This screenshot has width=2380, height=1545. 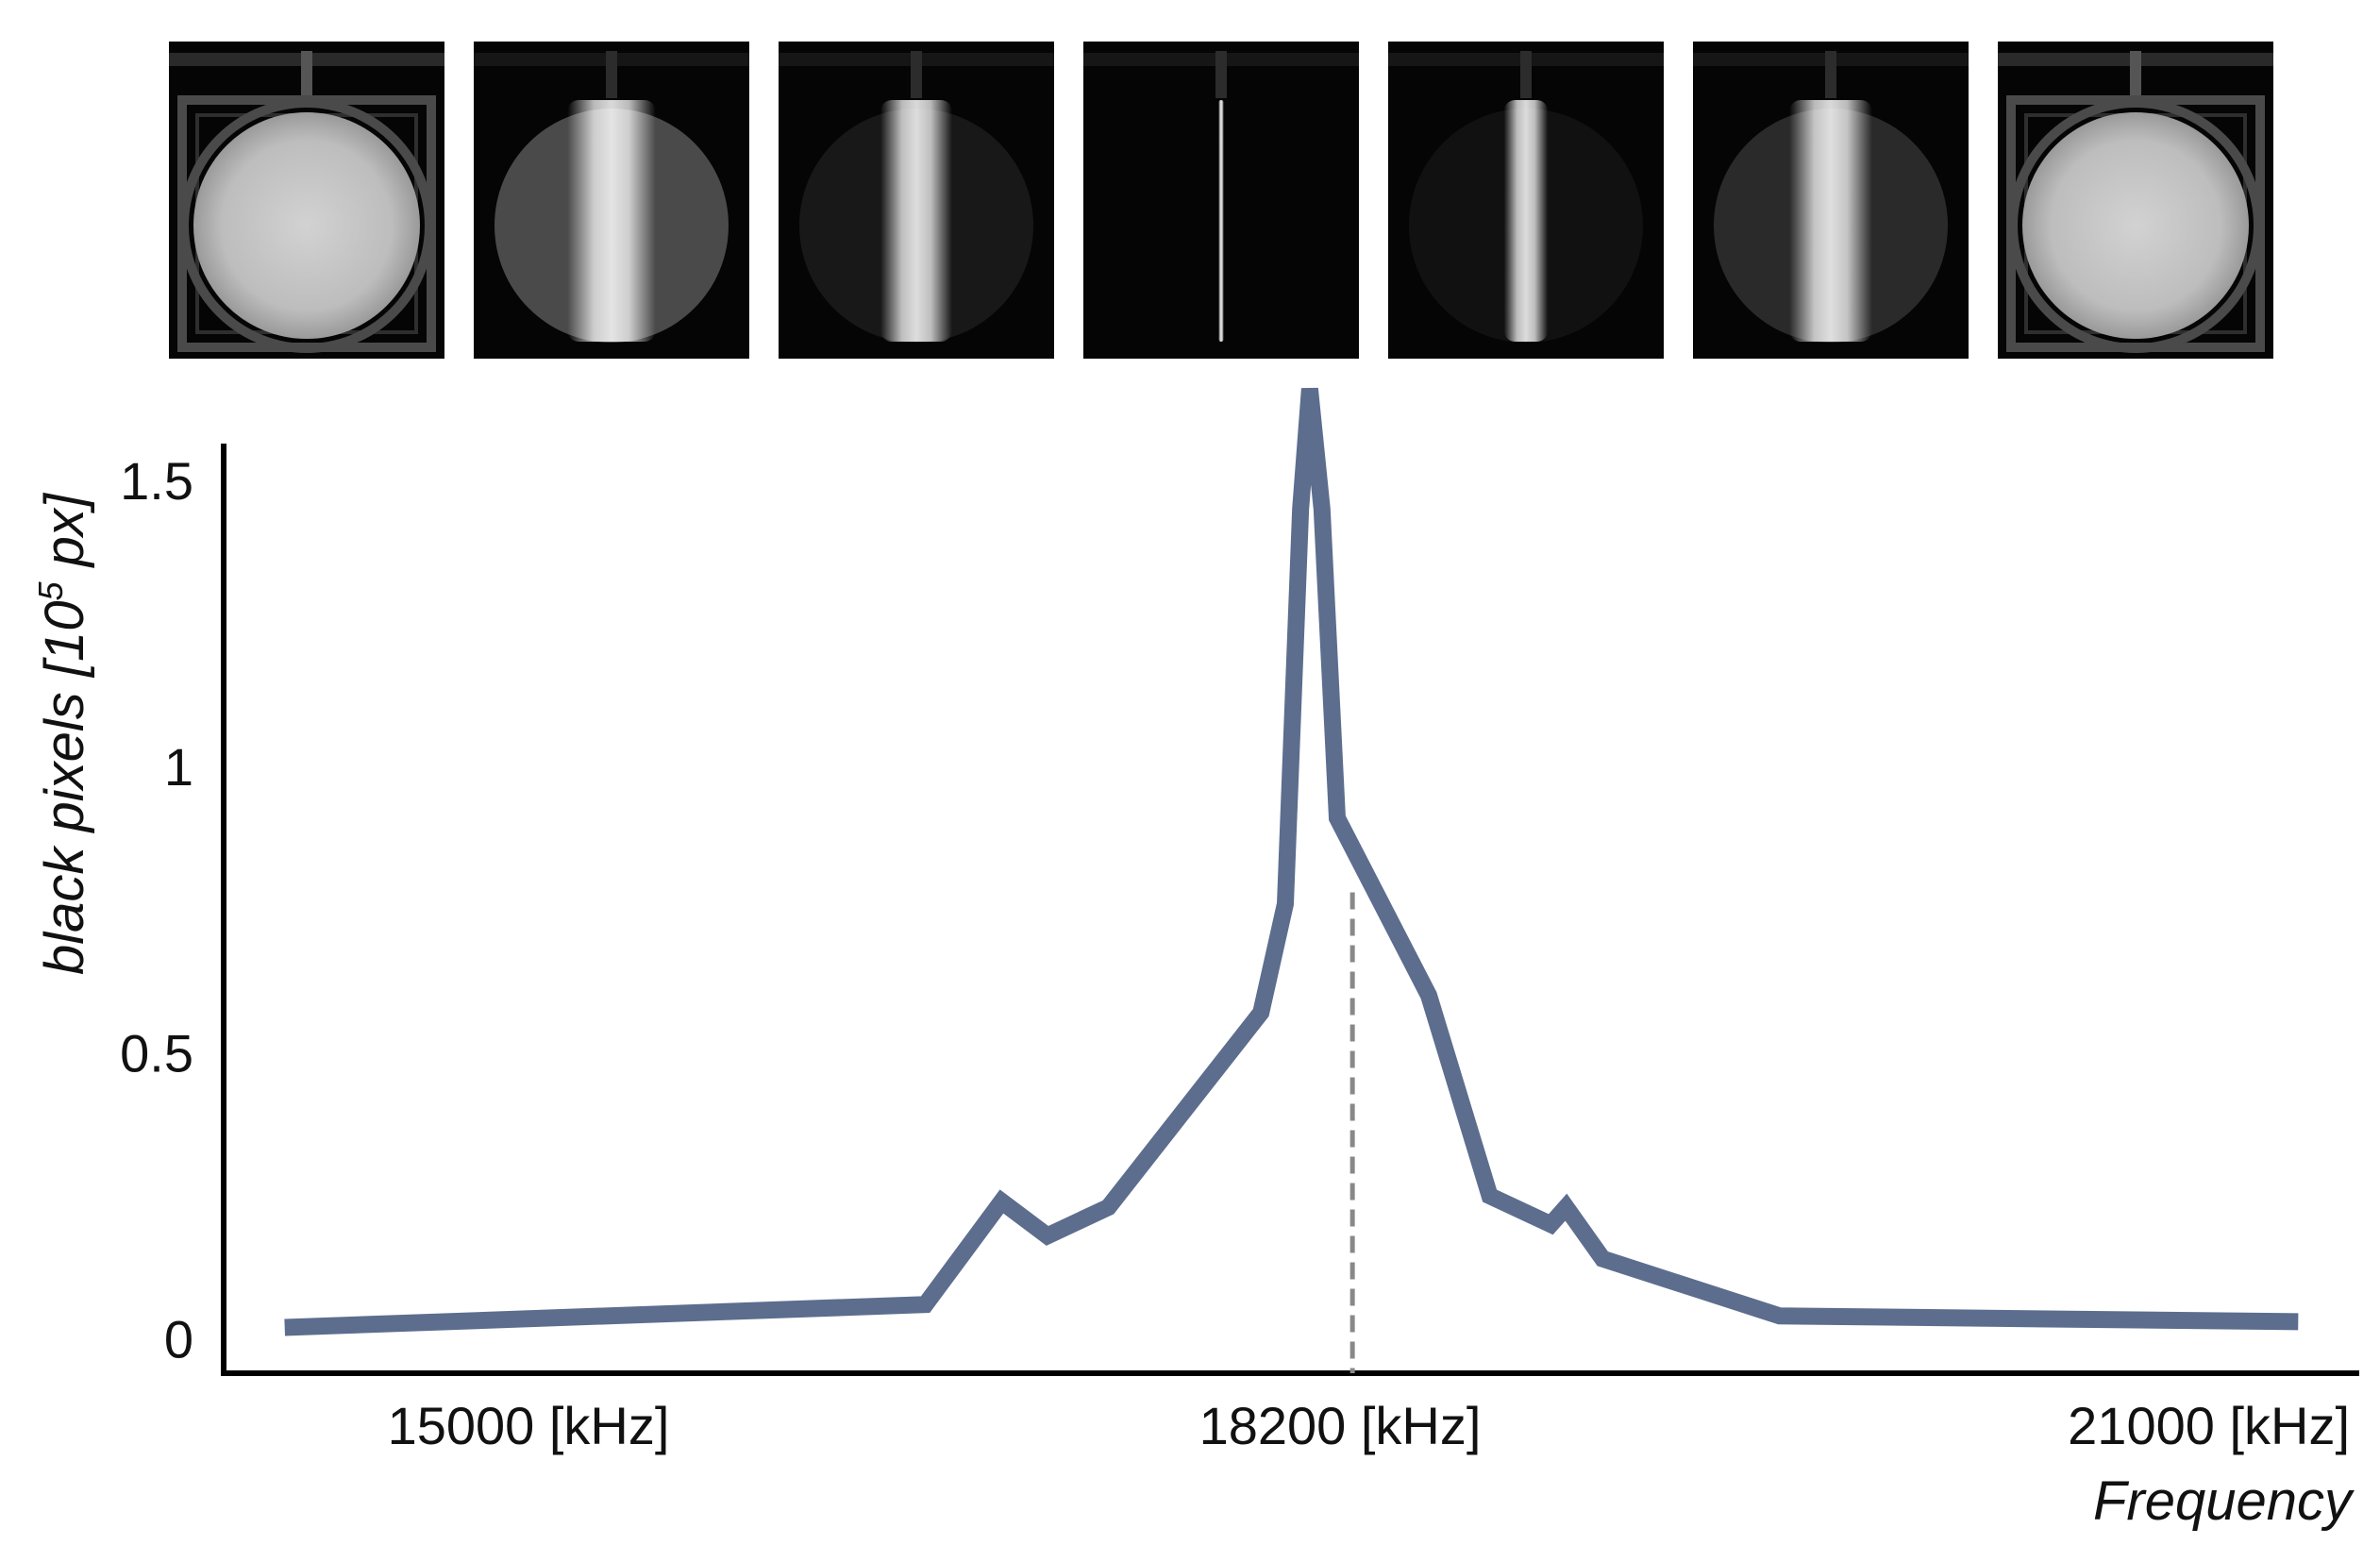 I want to click on y-axis-title-base: black pixels [10, so click(x=64, y=787).